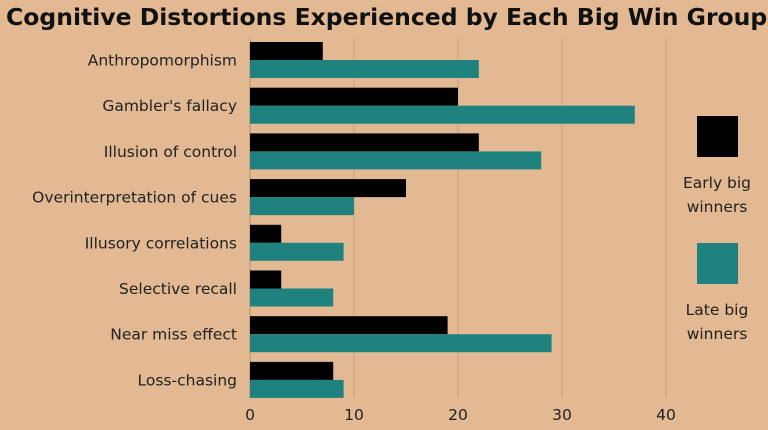  I want to click on x-tick-label: 20, so click(458, 415).